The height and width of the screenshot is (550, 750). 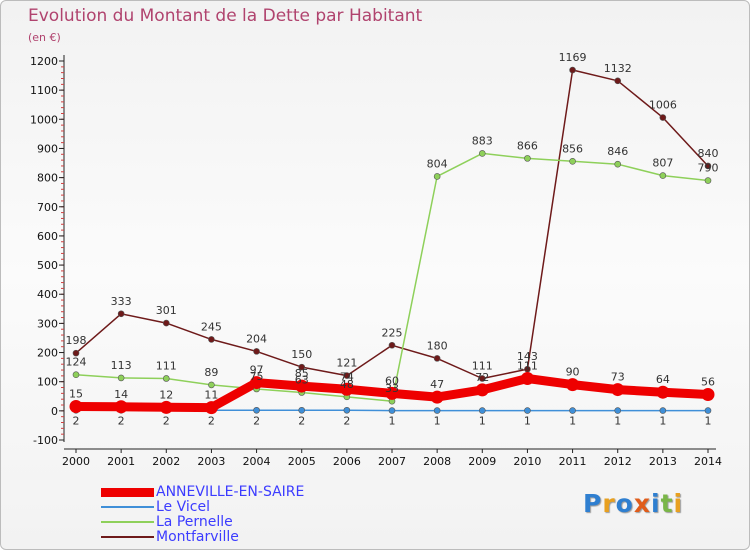 I want to click on data-label-anneville-en-saire: 14, so click(x=121, y=394).